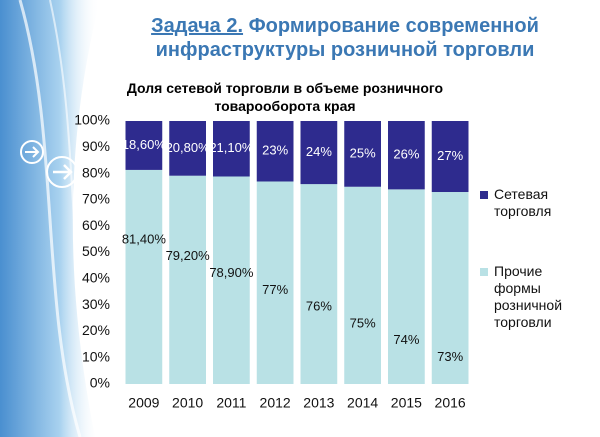 The height and width of the screenshot is (437, 600). I want to click on heading-label: Задача 2., so click(197, 26).